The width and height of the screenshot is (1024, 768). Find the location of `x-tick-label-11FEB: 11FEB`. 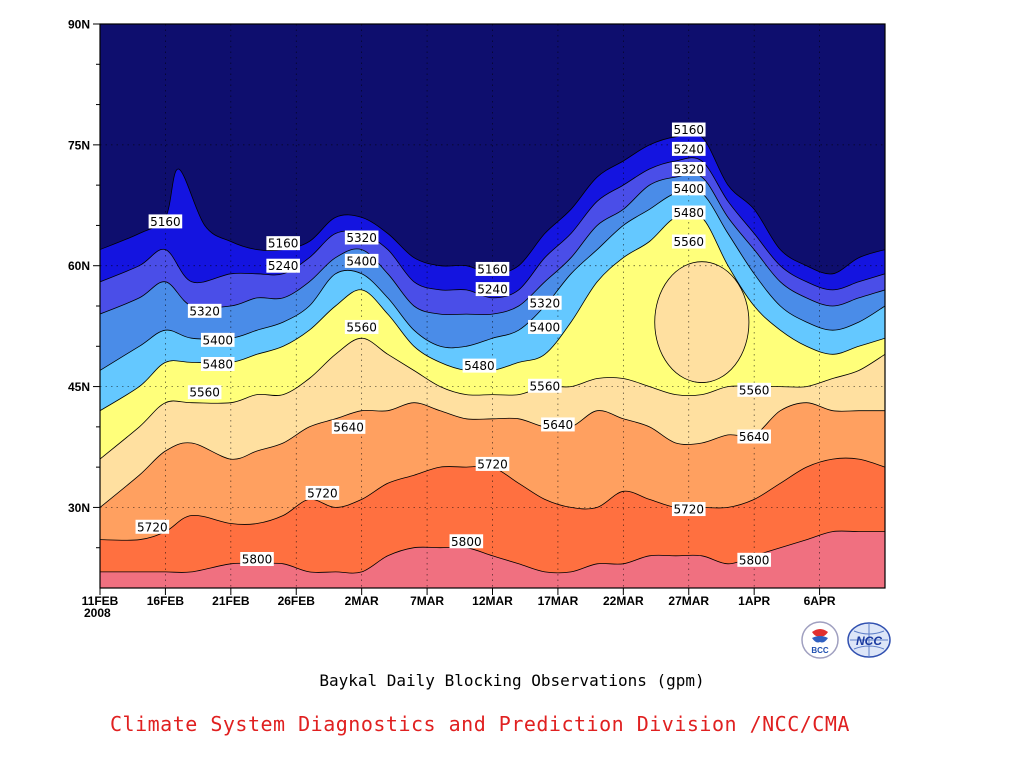

x-tick-label-11FEB: 11FEB is located at coordinates (100, 601).